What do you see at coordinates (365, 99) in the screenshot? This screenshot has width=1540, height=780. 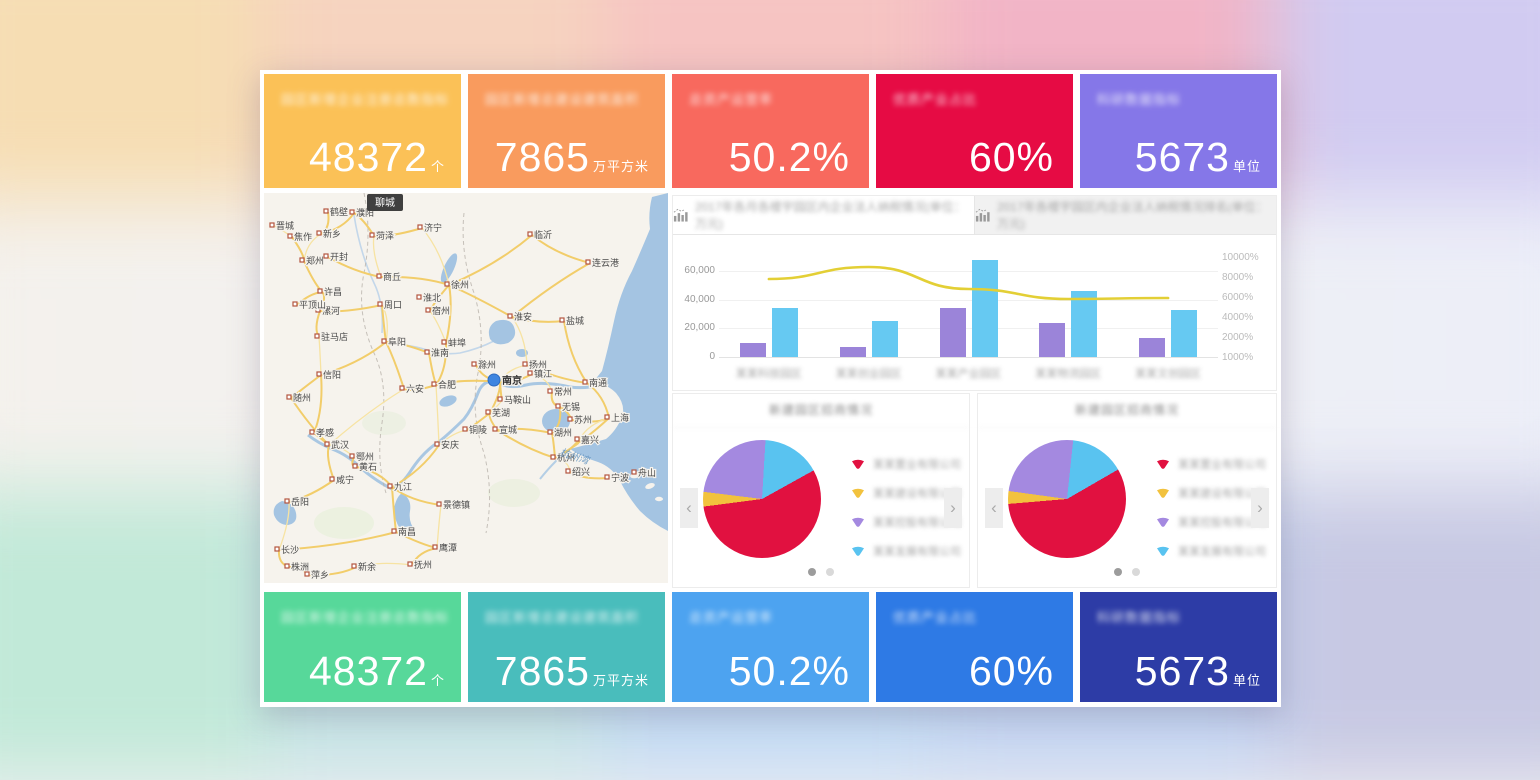 I see `stat-card-title: 园区新增企业注册总数指标` at bounding box center [365, 99].